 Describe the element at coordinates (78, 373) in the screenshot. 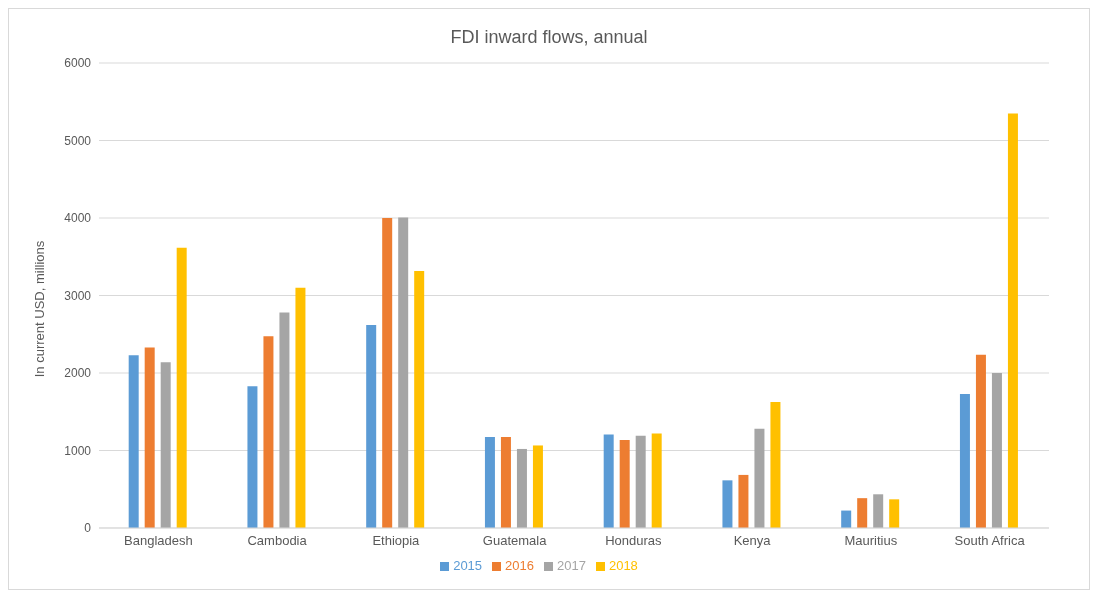

I see `y-tick-label: 2000` at that location.